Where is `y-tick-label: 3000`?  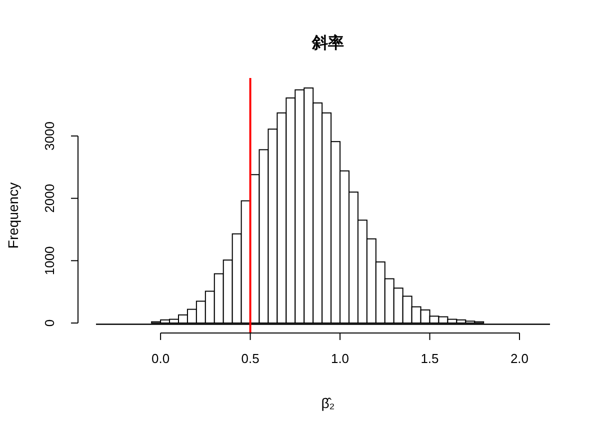 y-tick-label: 3000 is located at coordinates (49, 136).